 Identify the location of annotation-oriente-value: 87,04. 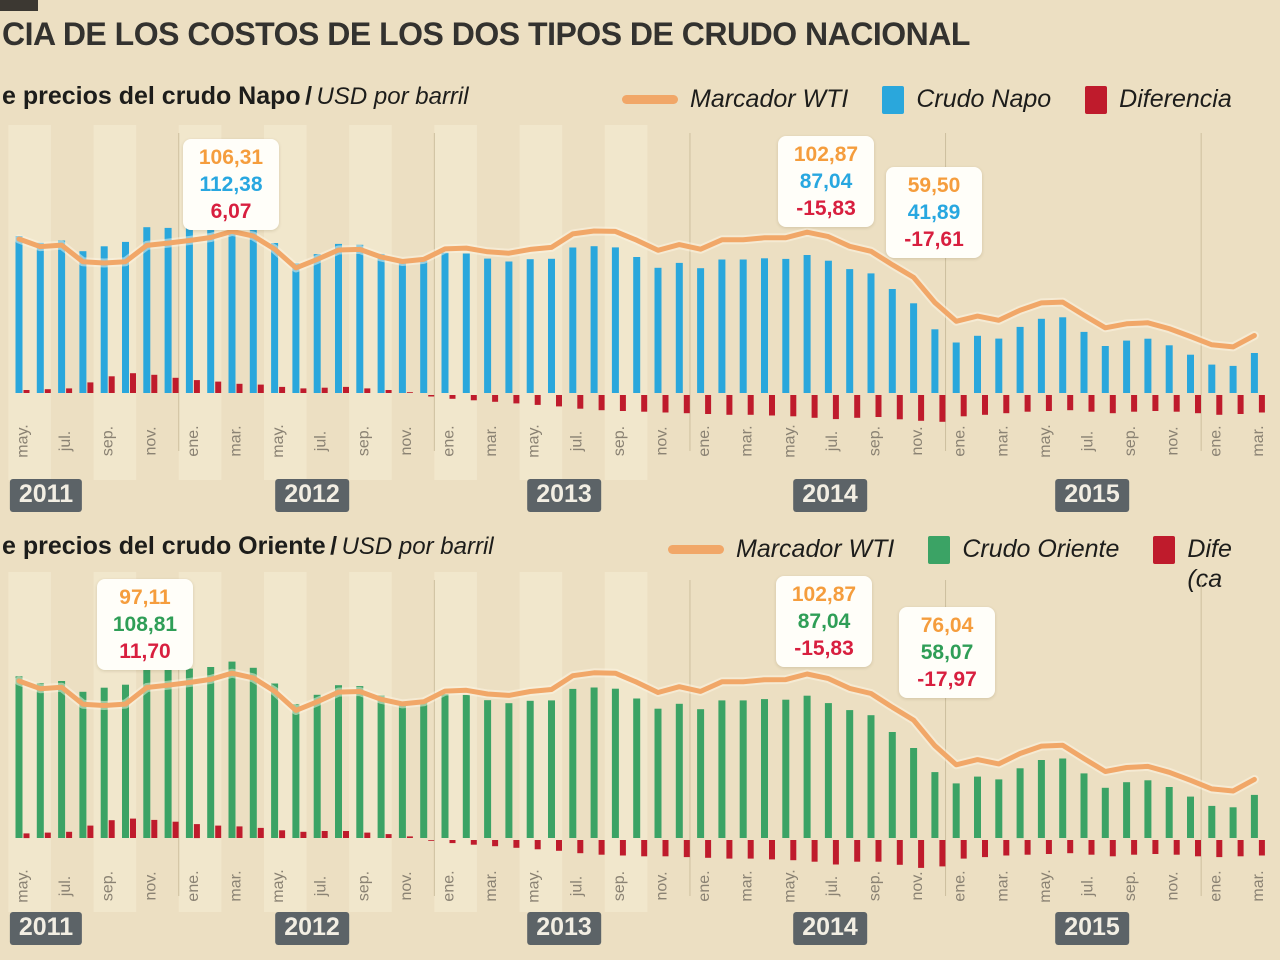
(824, 621).